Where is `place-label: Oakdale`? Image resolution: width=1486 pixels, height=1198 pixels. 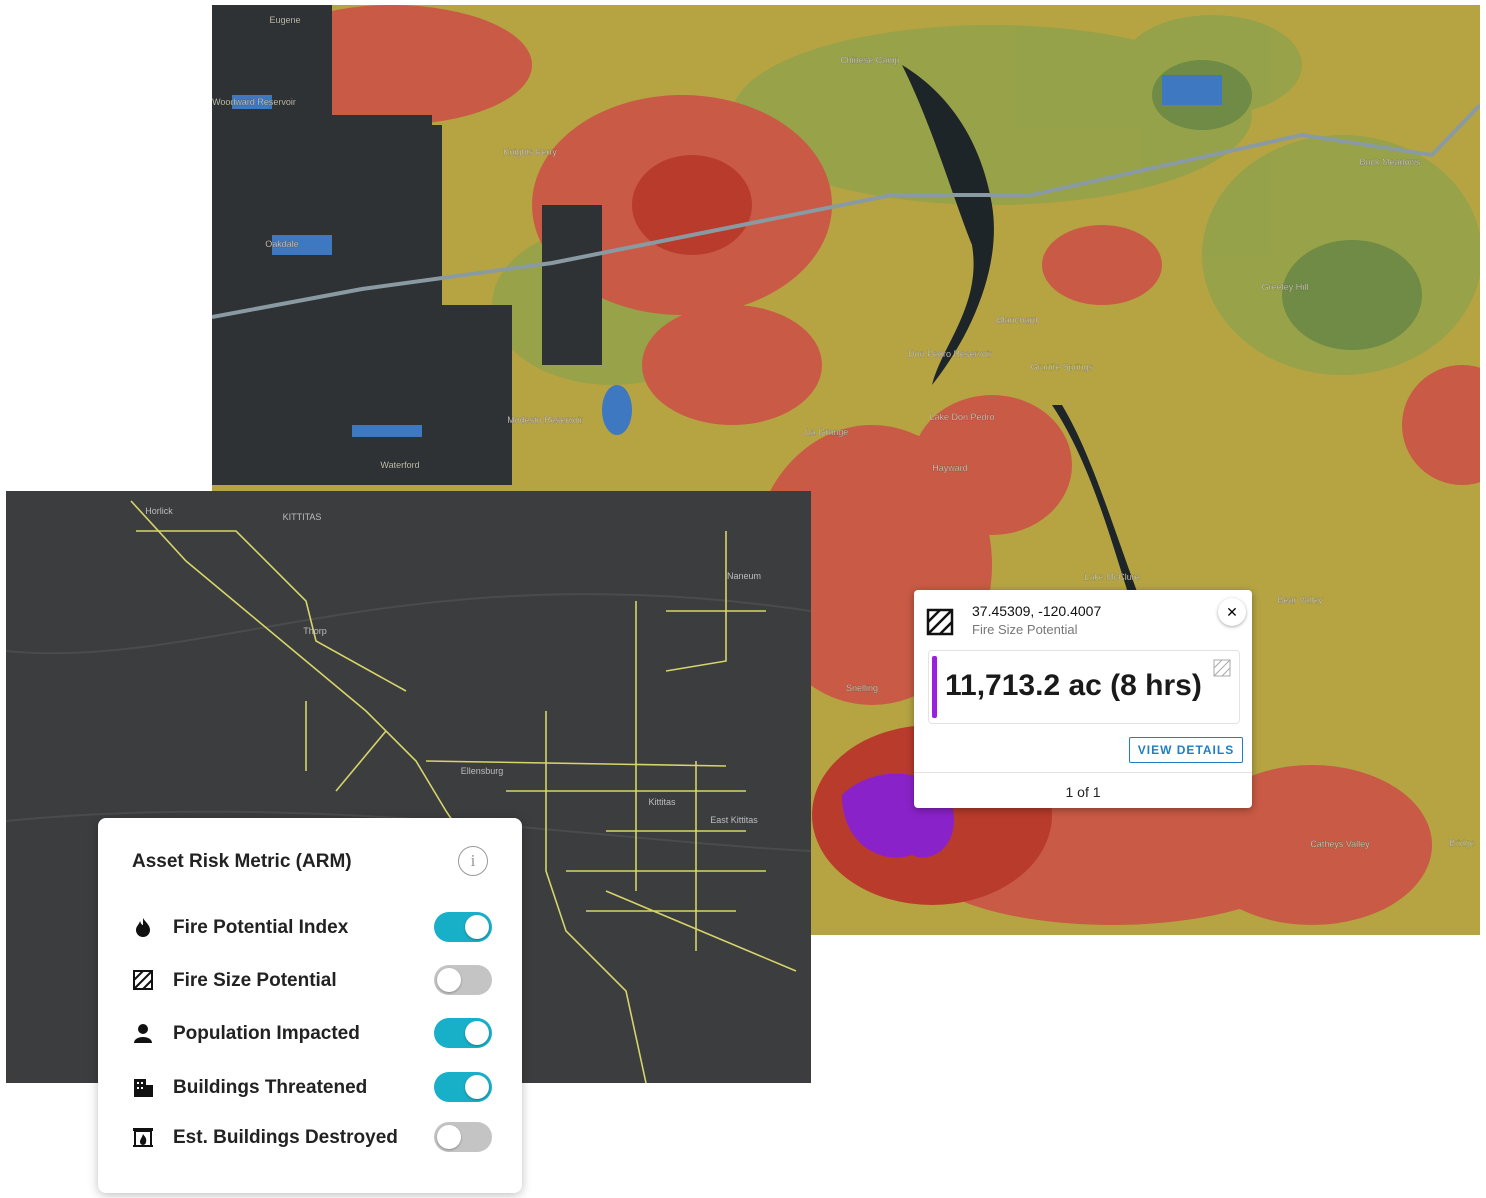 place-label: Oakdale is located at coordinates (282, 244).